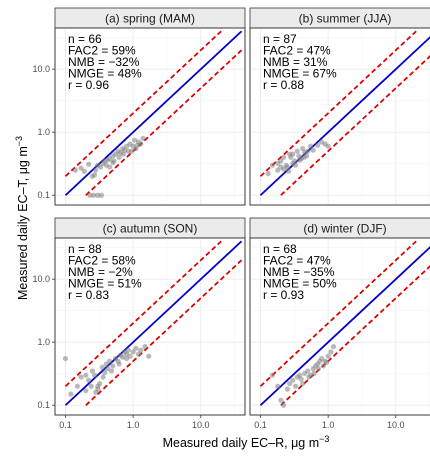  Describe the element at coordinates (19, 141) in the screenshot. I see `y-axis-title-superscript: −3` at that location.